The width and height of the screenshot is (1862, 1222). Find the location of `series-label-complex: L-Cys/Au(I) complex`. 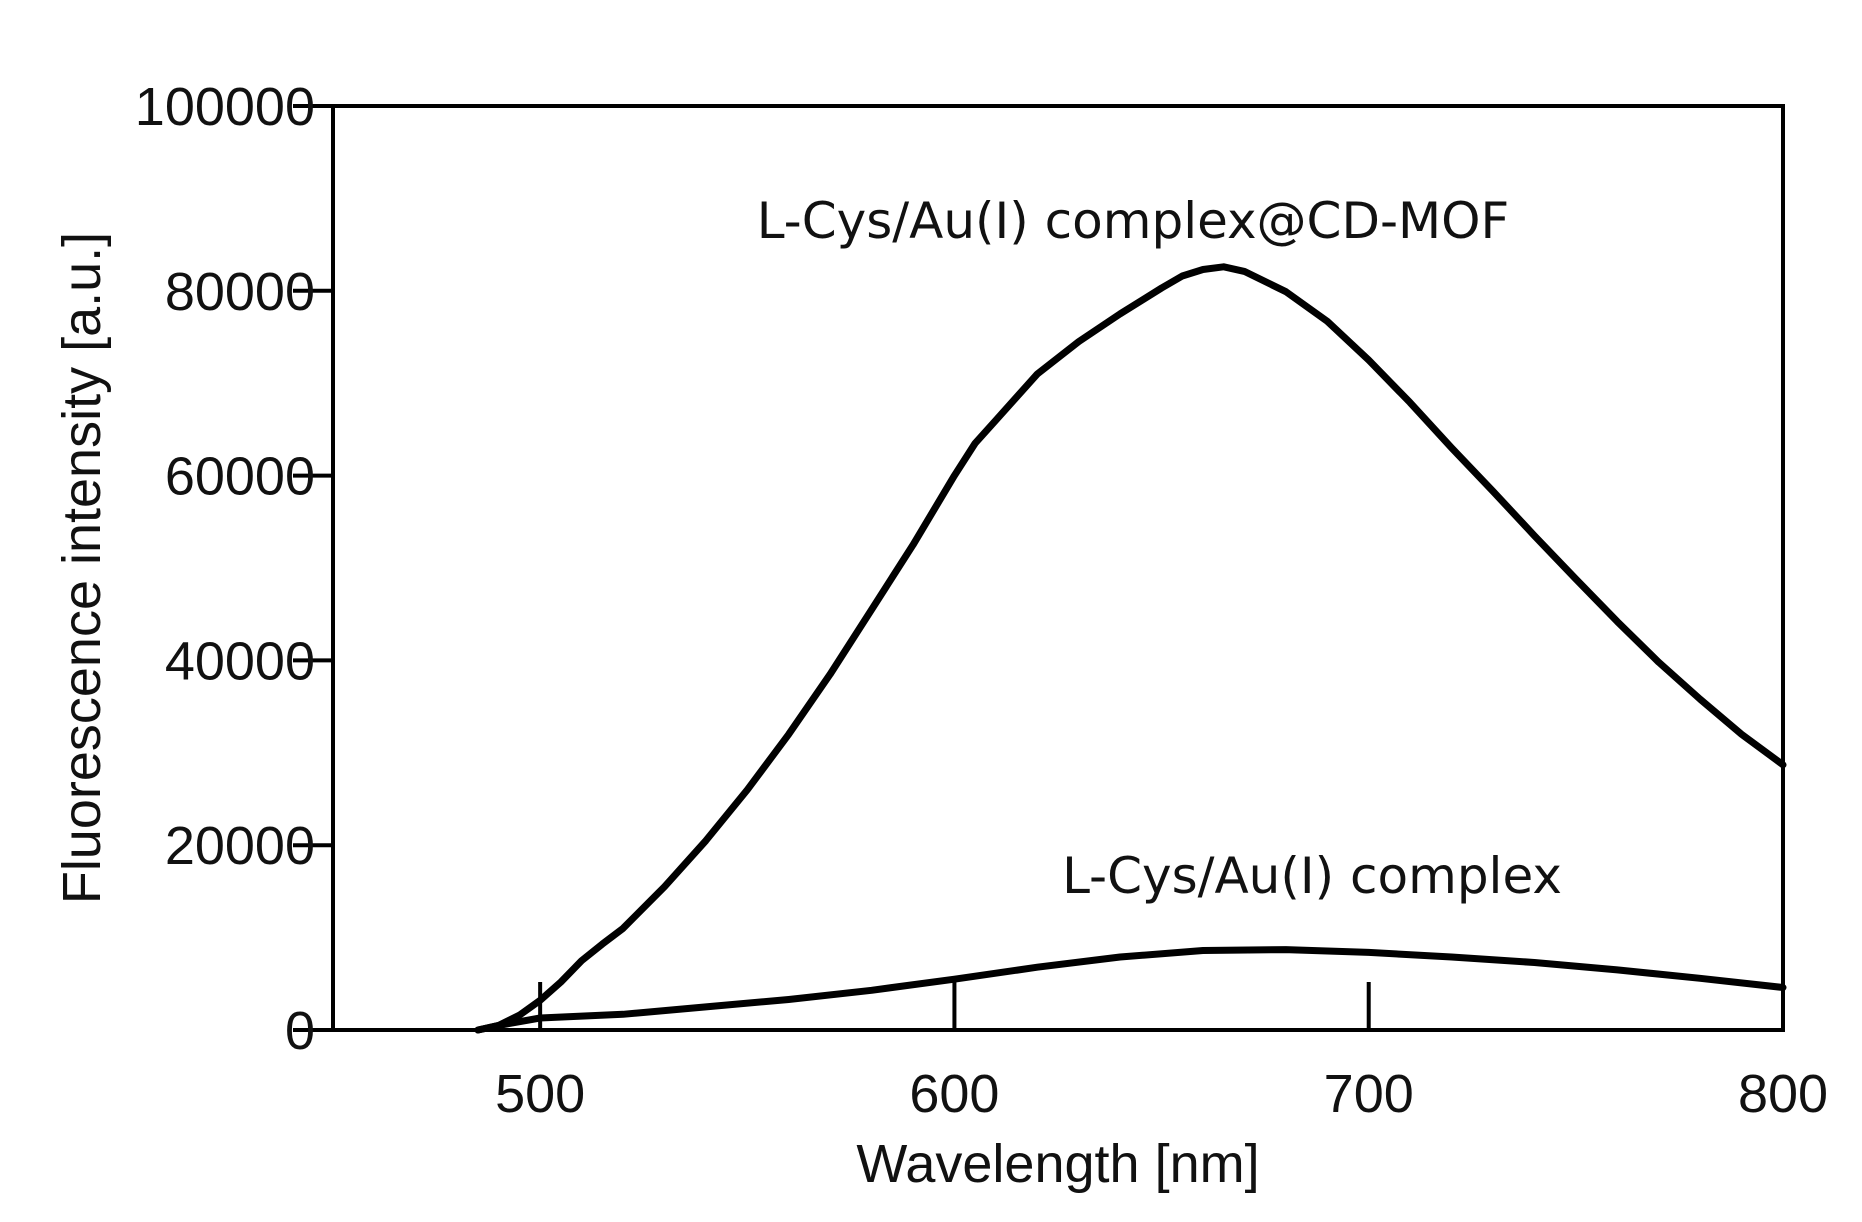

series-label-complex: L-Cys/Au(I) complex is located at coordinates (1312, 876).